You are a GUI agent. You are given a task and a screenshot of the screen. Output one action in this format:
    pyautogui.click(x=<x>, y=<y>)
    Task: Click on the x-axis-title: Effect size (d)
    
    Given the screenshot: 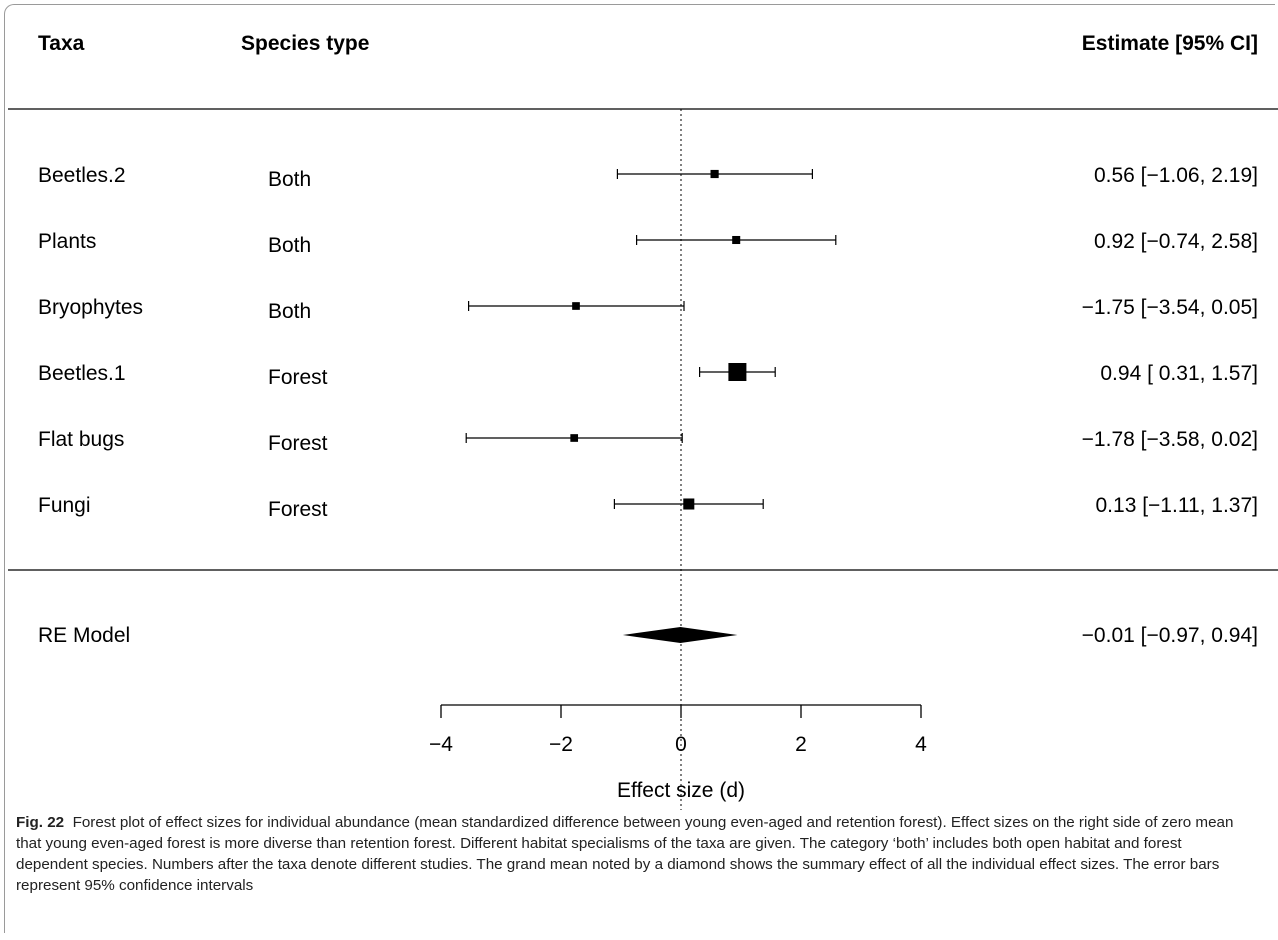 What is the action you would take?
    pyautogui.click(x=681, y=790)
    